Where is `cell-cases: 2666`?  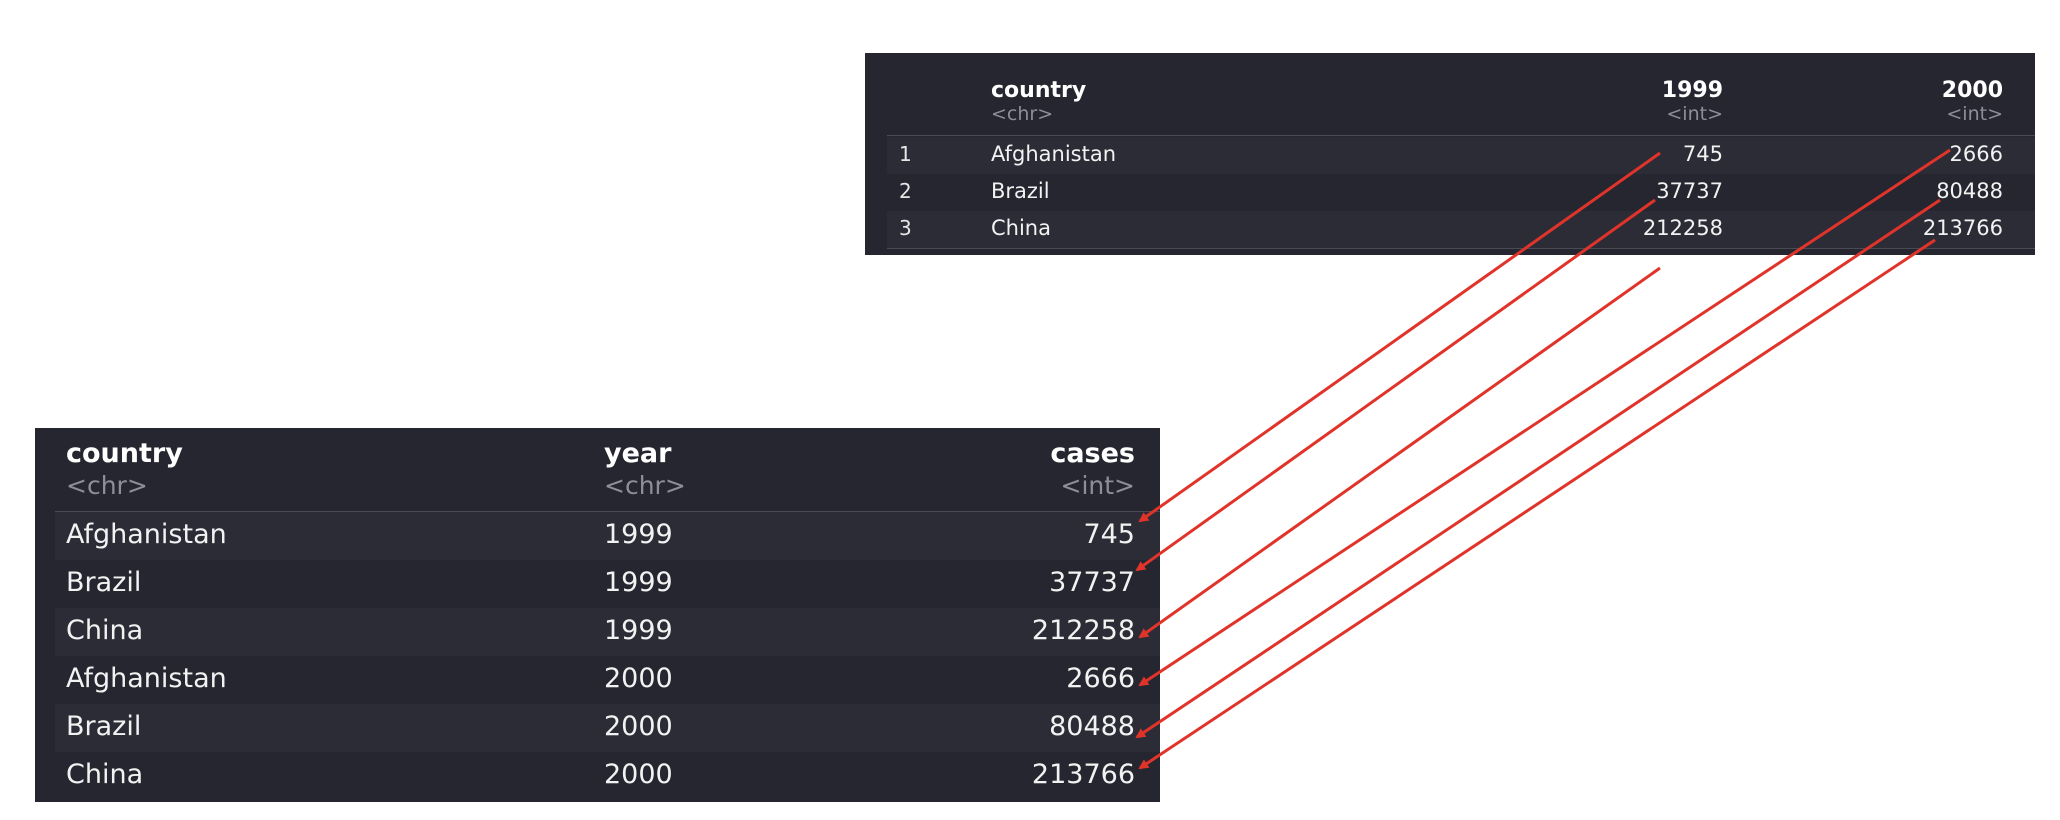
cell-cases: 2666 is located at coordinates (1100, 678).